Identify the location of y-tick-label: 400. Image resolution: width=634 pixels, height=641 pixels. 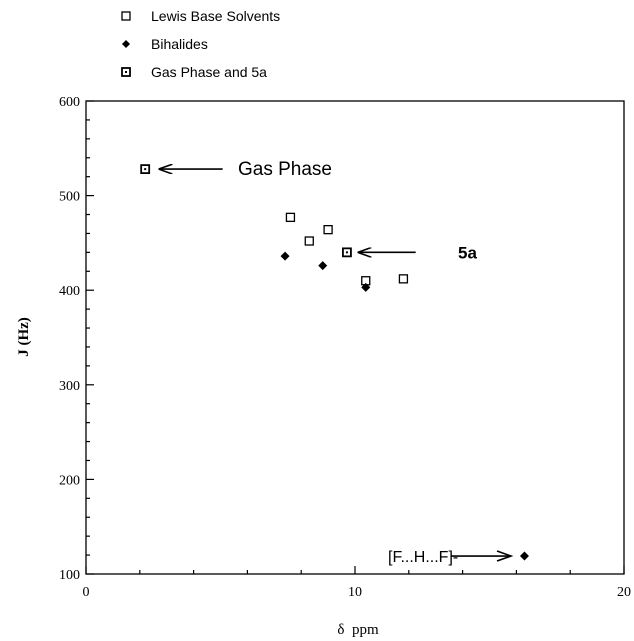
(69, 291).